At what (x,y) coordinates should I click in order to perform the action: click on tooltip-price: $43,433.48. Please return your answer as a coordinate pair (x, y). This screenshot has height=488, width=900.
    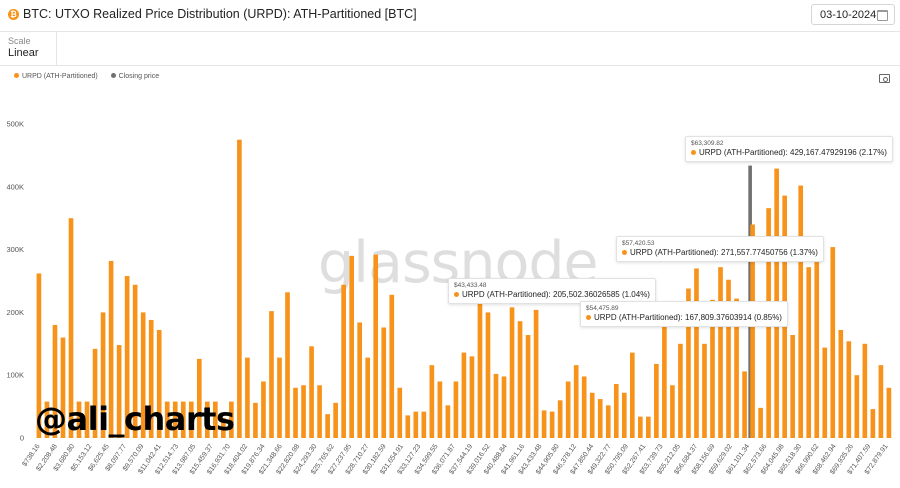
    Looking at the image, I should click on (470, 285).